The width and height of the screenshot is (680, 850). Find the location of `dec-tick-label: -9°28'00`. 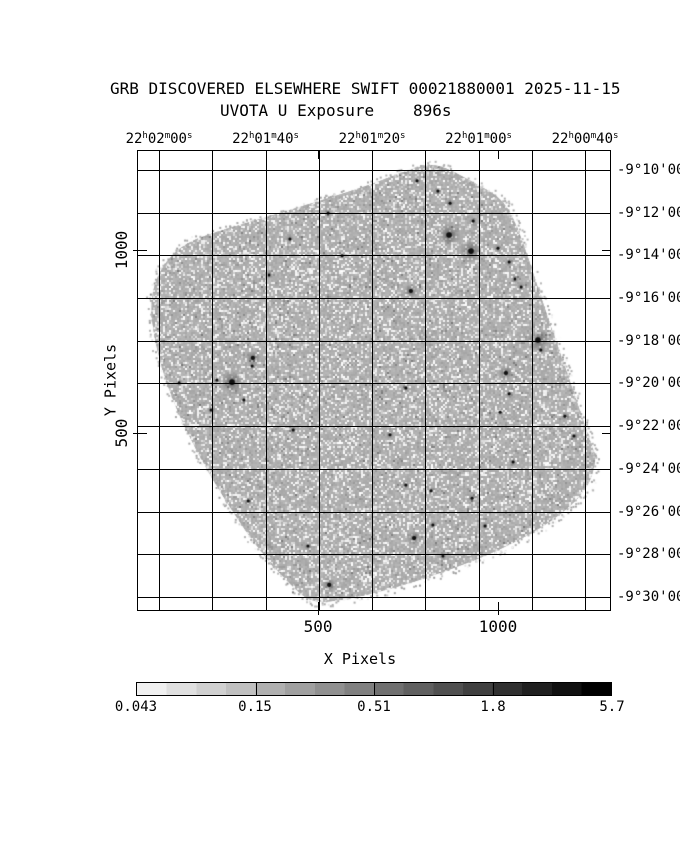

dec-tick-label: -9°28'00 is located at coordinates (648, 554).